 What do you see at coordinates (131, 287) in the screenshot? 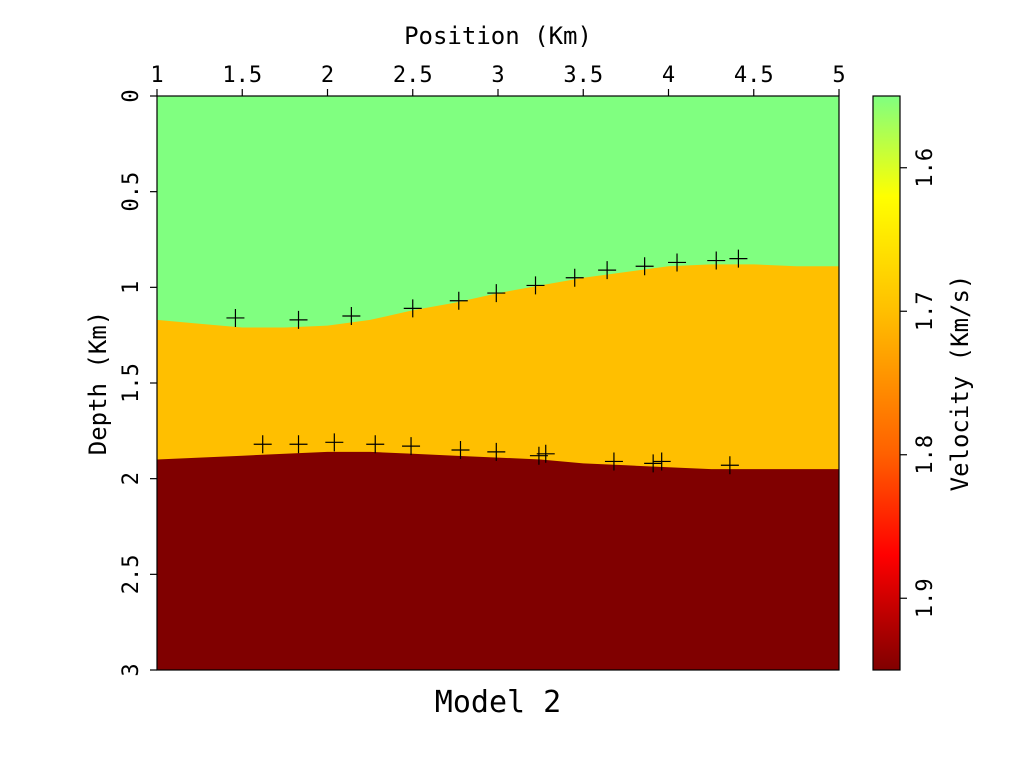
I see `y-tick-label: 1` at bounding box center [131, 287].